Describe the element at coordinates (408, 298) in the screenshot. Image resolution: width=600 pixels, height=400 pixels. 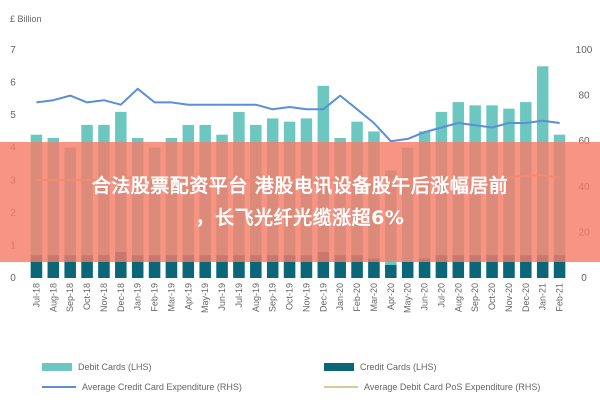
I see `x-axis-tick-label: May-20` at that location.